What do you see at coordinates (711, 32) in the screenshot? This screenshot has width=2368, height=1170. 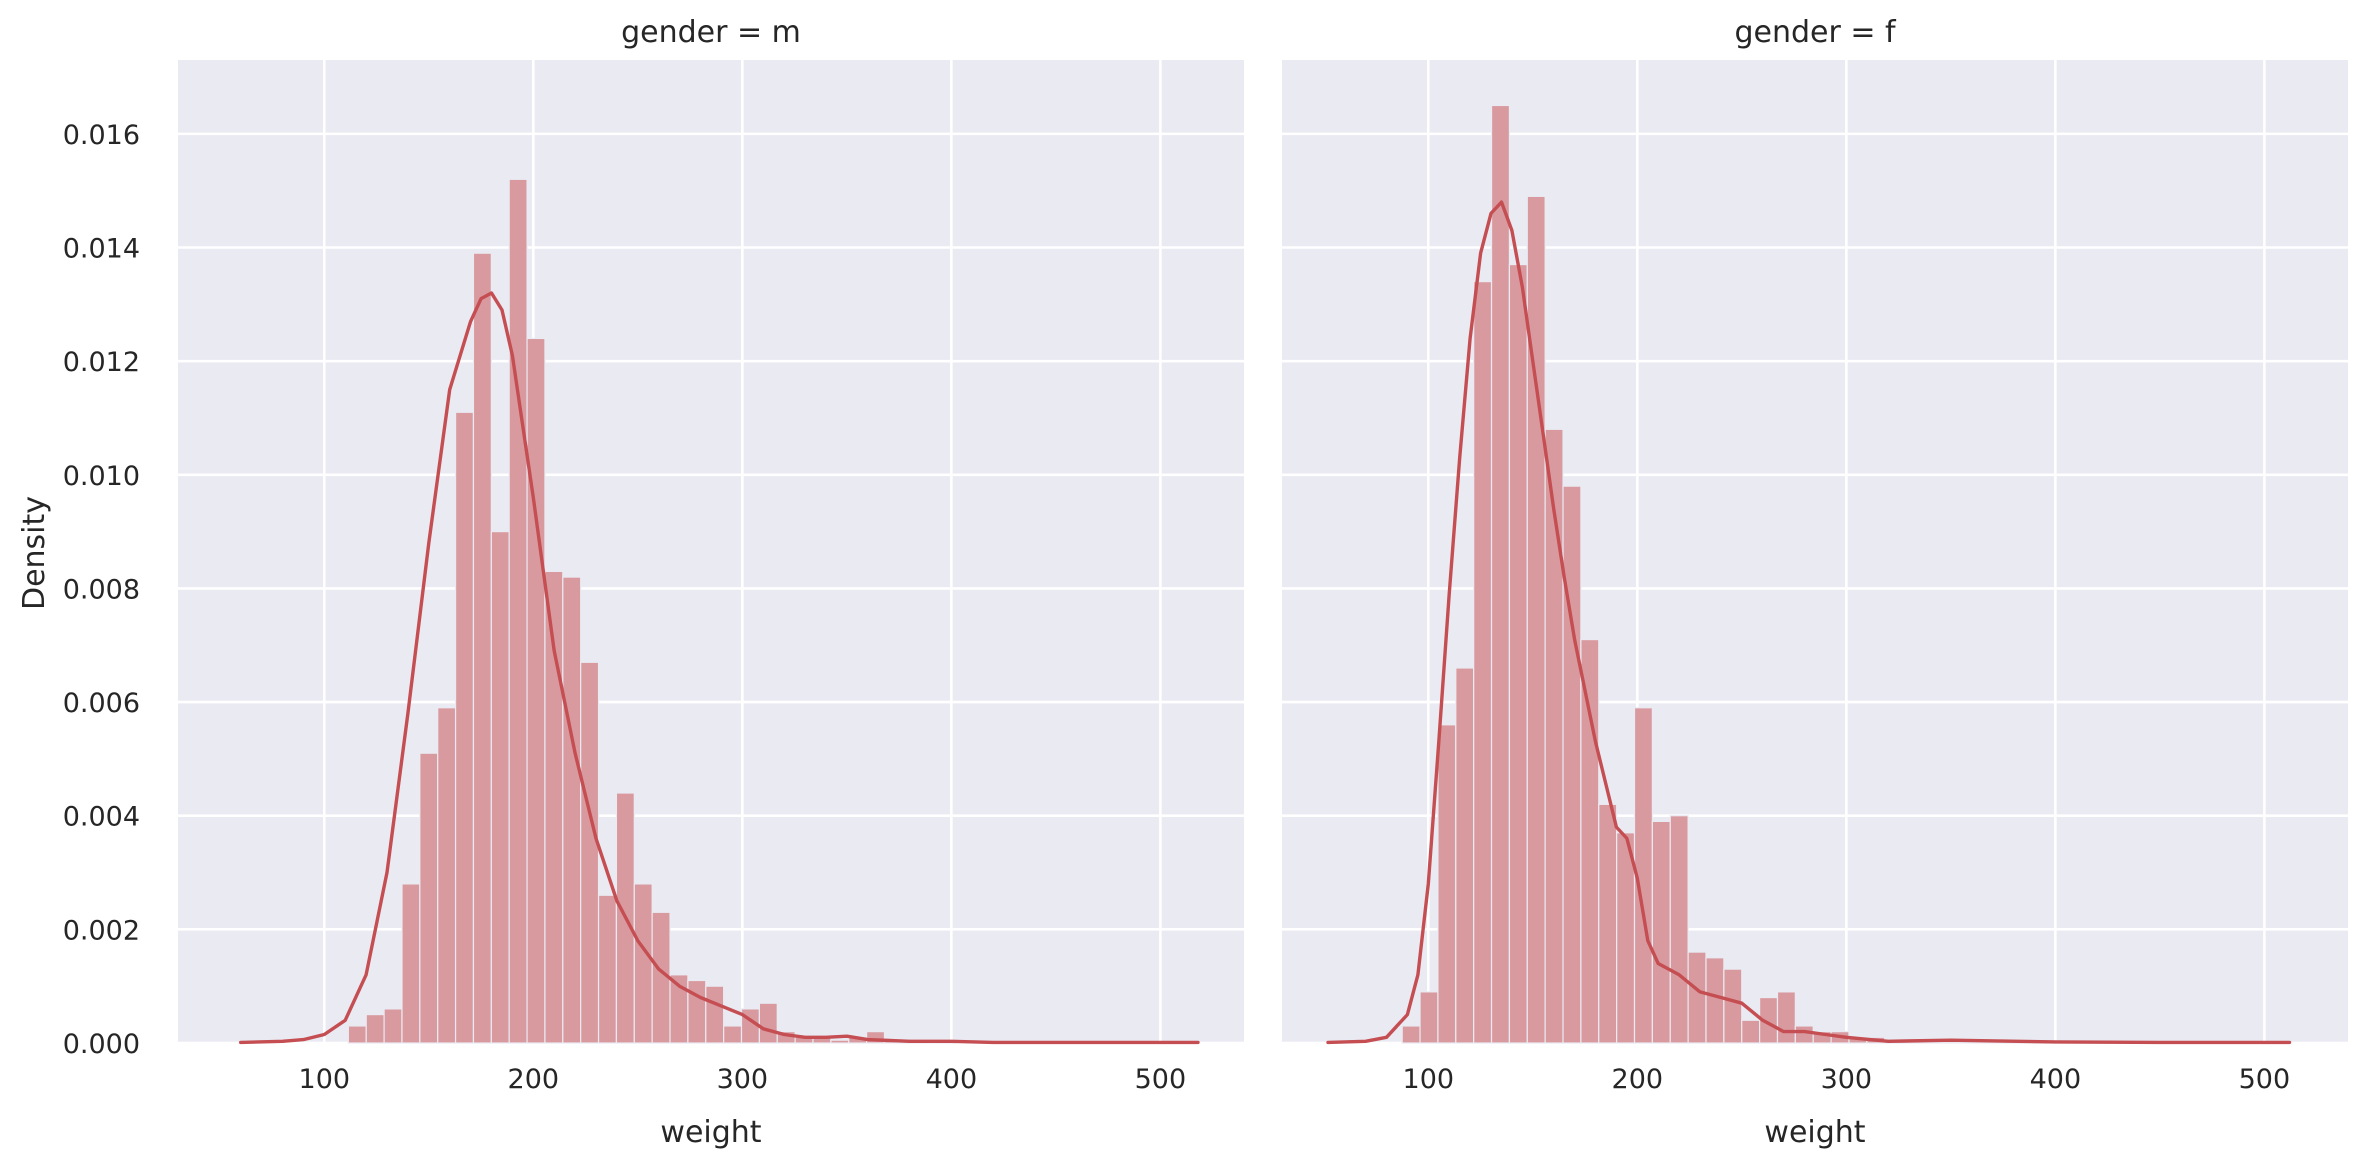 I see `facet-title: gender = m` at bounding box center [711, 32].